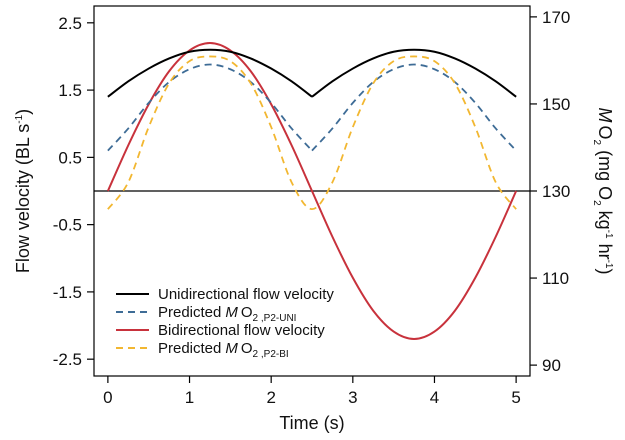  I want to click on x-tick-label: 1, so click(189, 397).